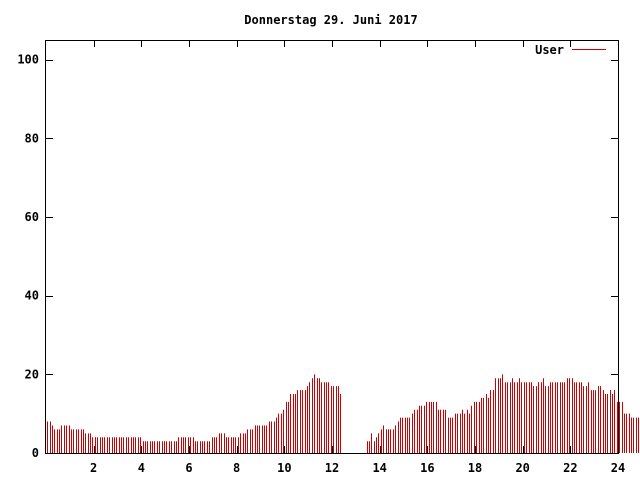 Image resolution: width=640 pixels, height=485 pixels. What do you see at coordinates (188, 468) in the screenshot?
I see `x-tick-label: 6` at bounding box center [188, 468].